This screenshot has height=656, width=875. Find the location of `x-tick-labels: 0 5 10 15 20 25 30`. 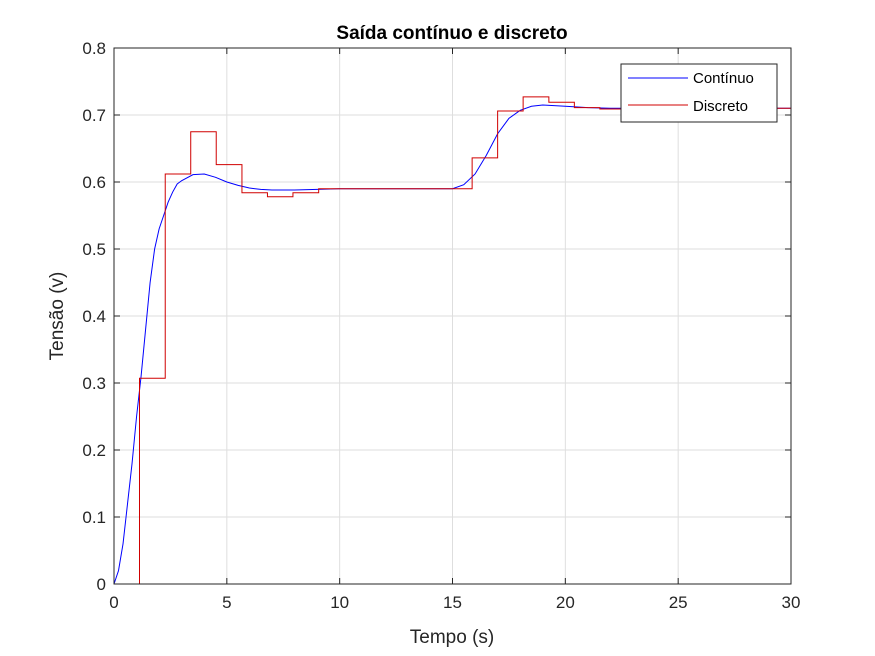

x-tick-labels: 0 5 10 15 20 25 30 is located at coordinates (454, 602).